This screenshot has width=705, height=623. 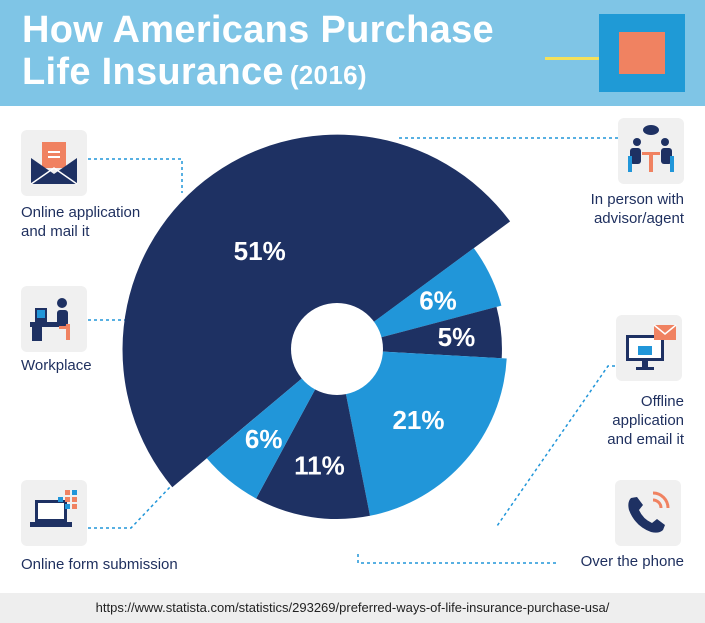 I want to click on label-online-form-line1: Online form submission, so click(x=99, y=564).